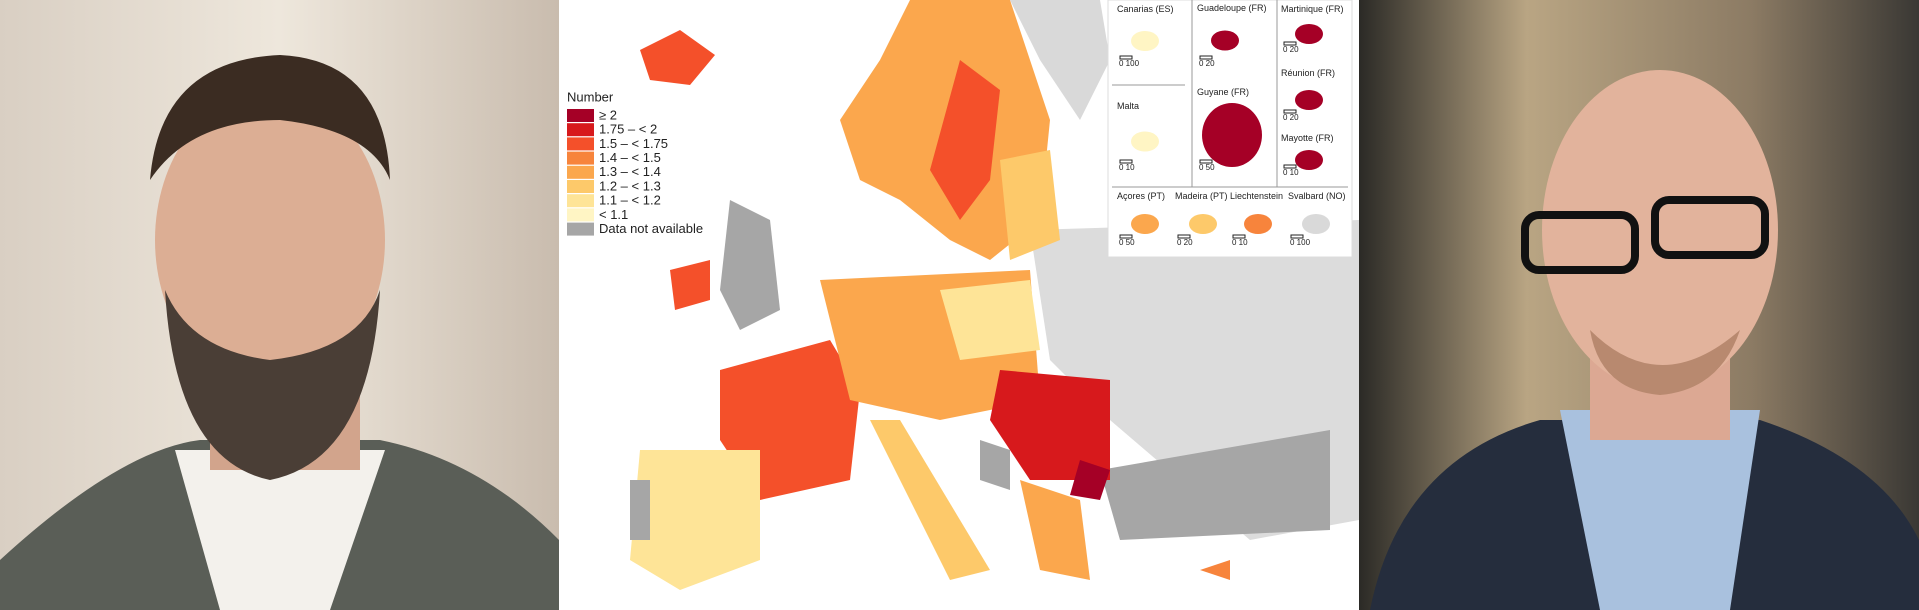 The width and height of the screenshot is (1919, 610). Describe the element at coordinates (1128, 106) in the screenshot. I see `inset-label: Malta` at that location.